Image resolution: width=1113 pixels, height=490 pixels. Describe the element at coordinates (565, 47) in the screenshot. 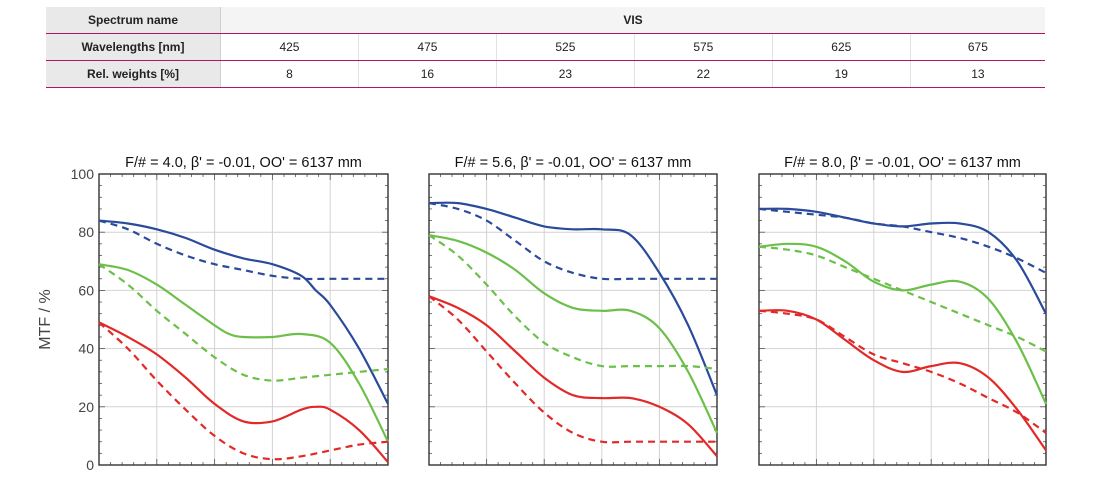

I see `wavelength-cell: 525` at that location.